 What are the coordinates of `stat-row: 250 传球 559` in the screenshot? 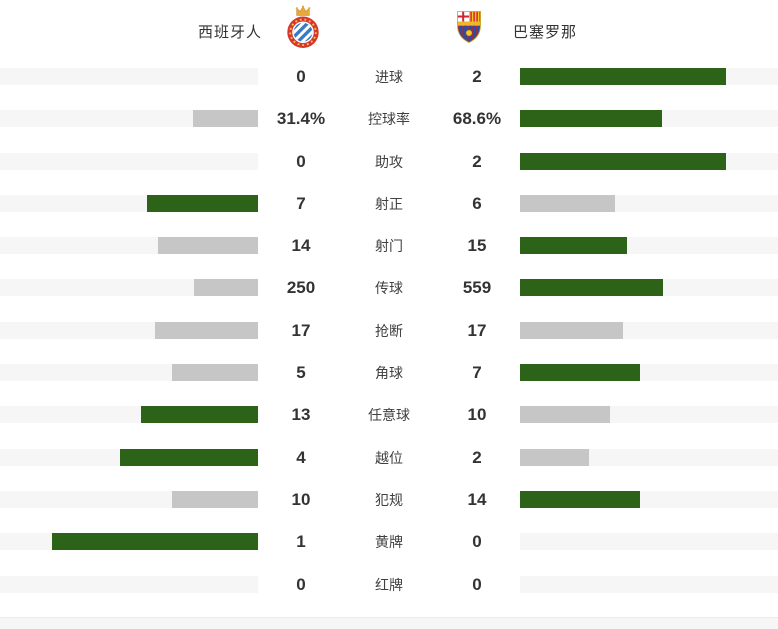 It's located at (389, 288).